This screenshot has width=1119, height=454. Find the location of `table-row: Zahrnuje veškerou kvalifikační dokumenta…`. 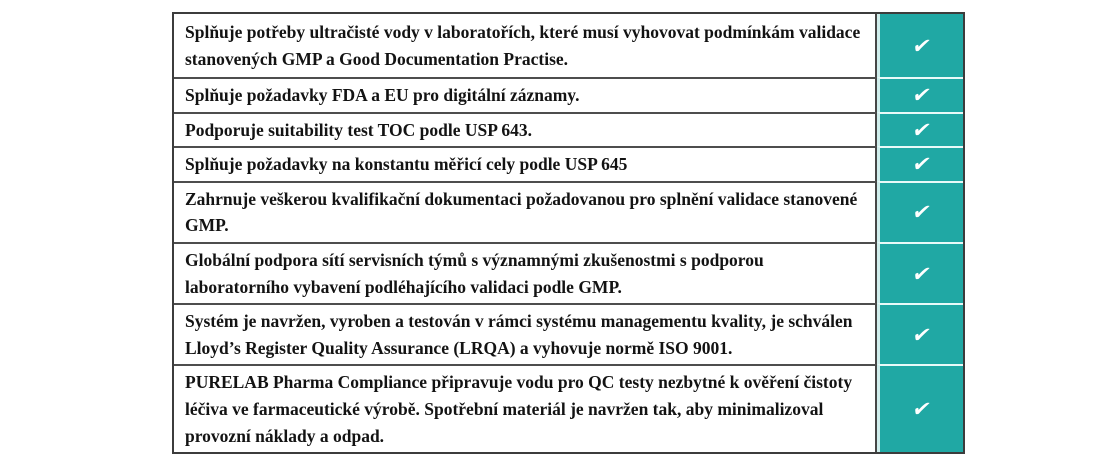

table-row: Zahrnuje veškerou kvalifikační dokumenta… is located at coordinates (568, 211).